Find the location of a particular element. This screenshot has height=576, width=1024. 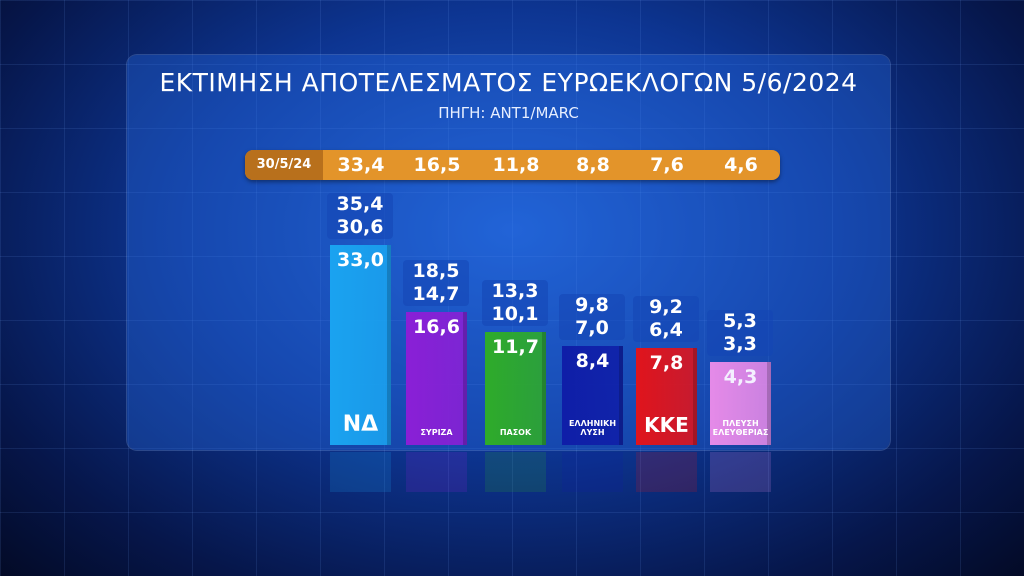

bar-value: 7,8 is located at coordinates (666, 363).